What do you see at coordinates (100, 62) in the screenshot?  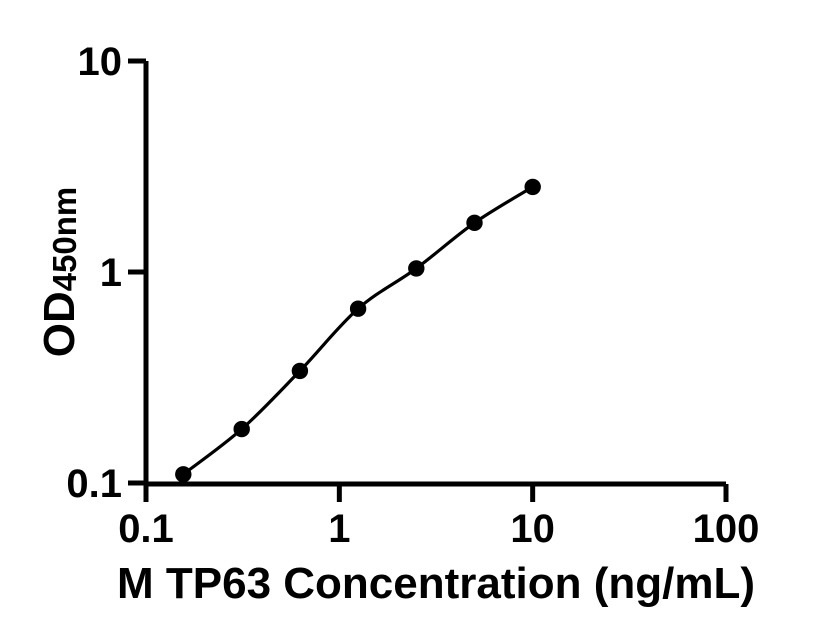 I see `y-tick-label: 10` at bounding box center [100, 62].